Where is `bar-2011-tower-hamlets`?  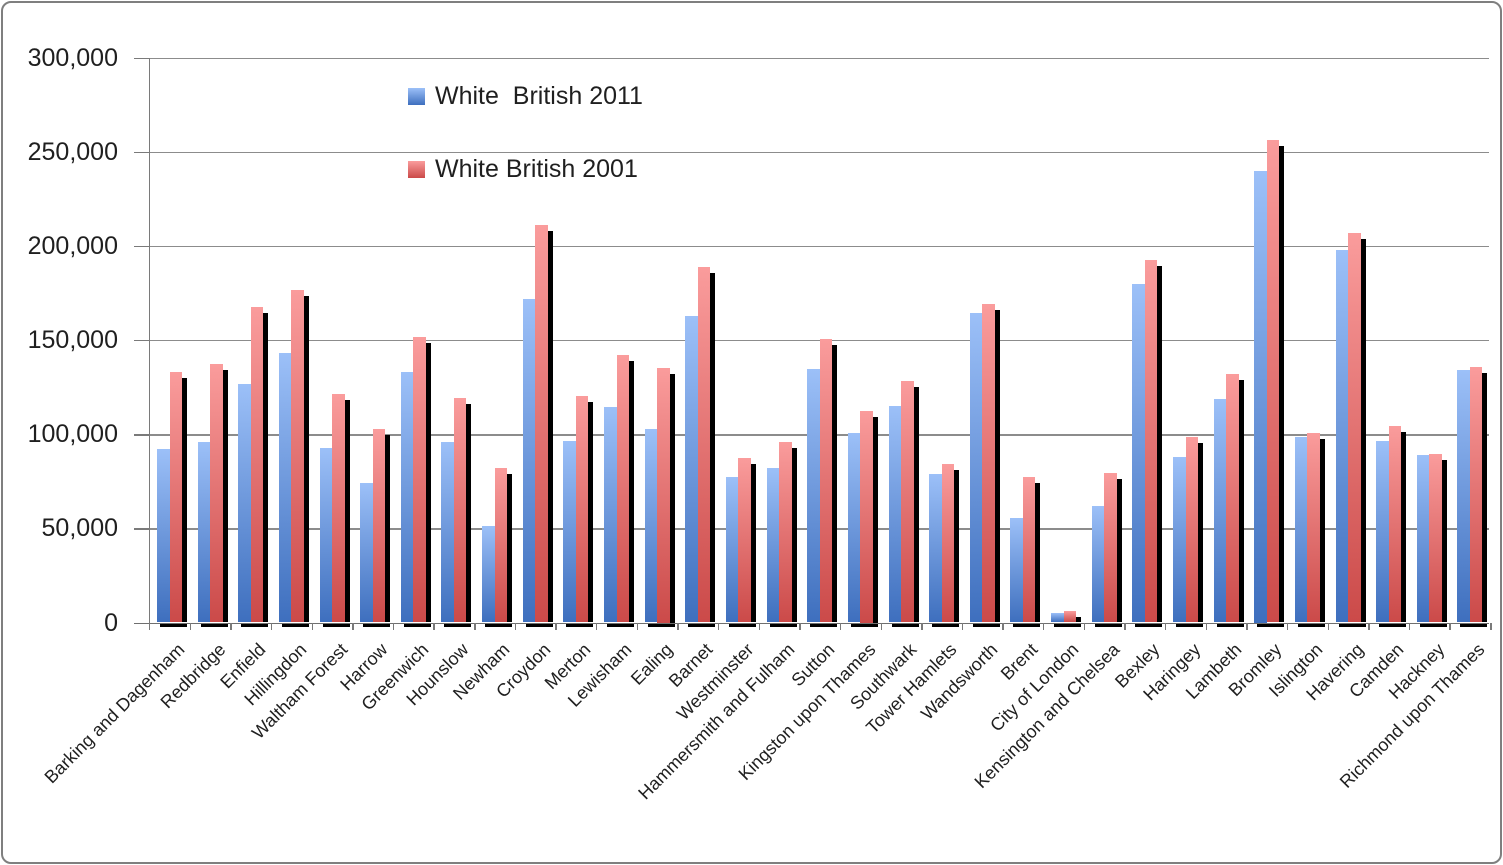 bar-2011-tower-hamlets is located at coordinates (935, 548).